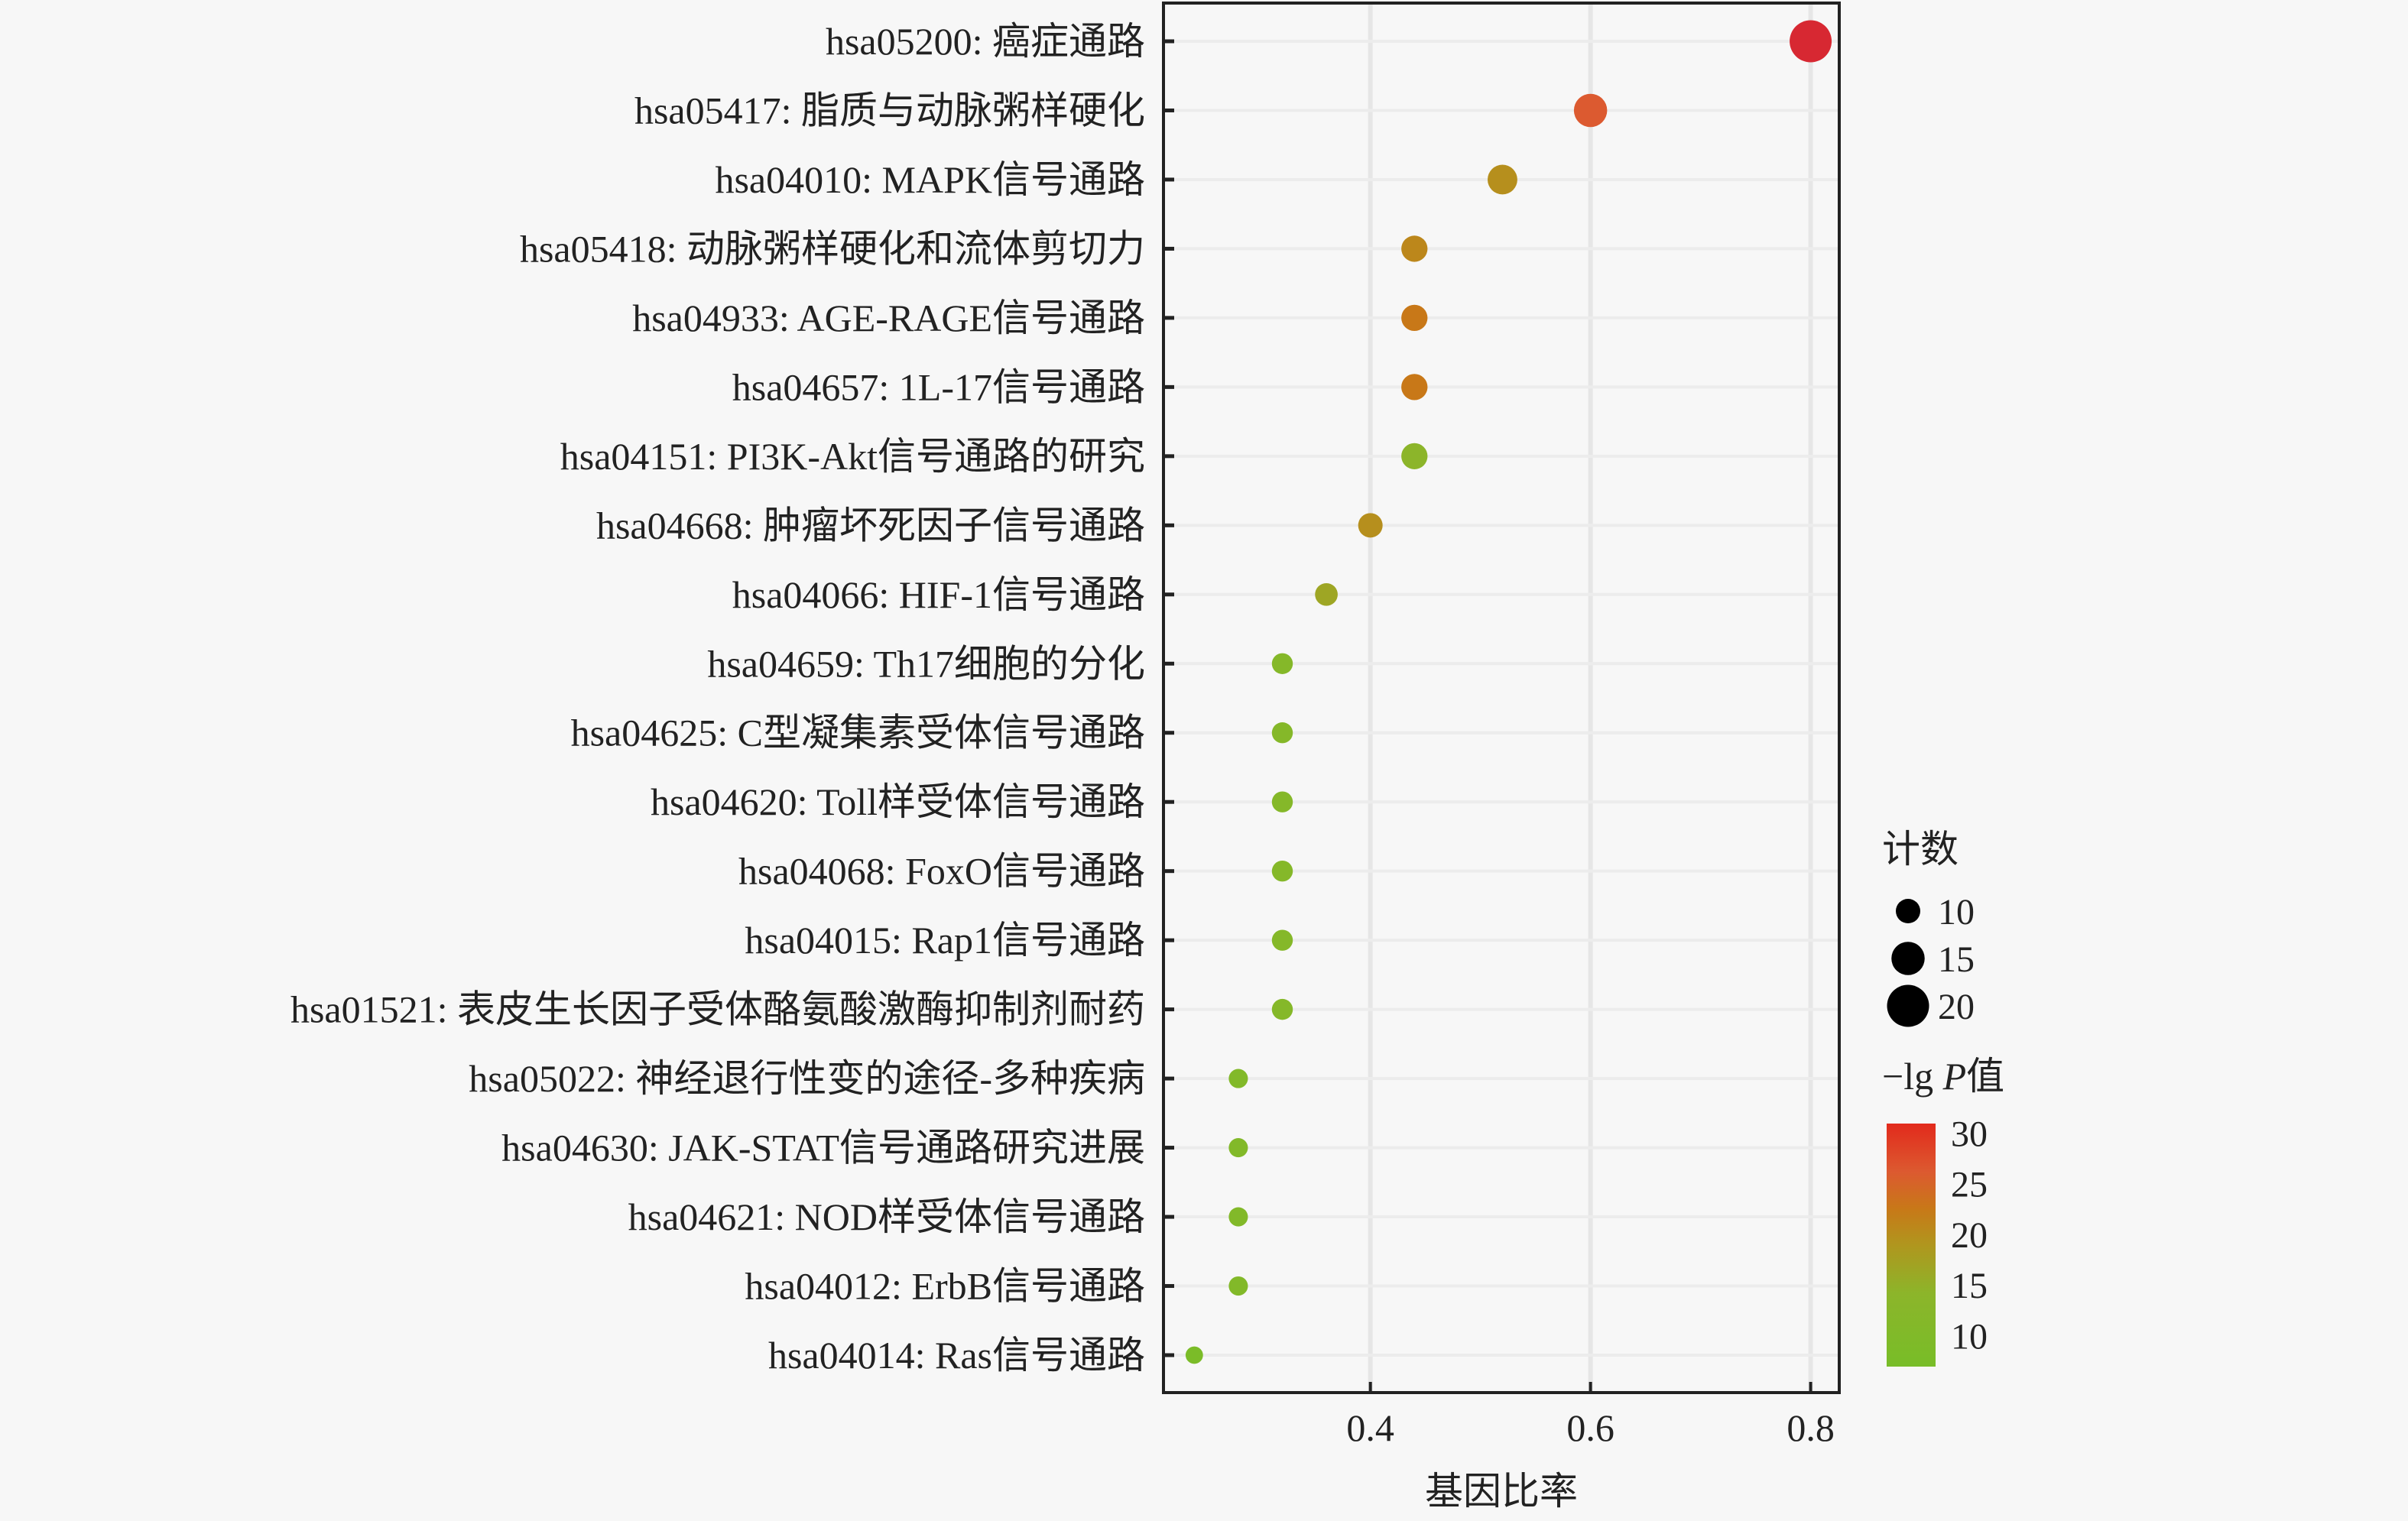 The height and width of the screenshot is (1521, 2408). I want to click on size-legend-title: 计数, so click(1920, 849).